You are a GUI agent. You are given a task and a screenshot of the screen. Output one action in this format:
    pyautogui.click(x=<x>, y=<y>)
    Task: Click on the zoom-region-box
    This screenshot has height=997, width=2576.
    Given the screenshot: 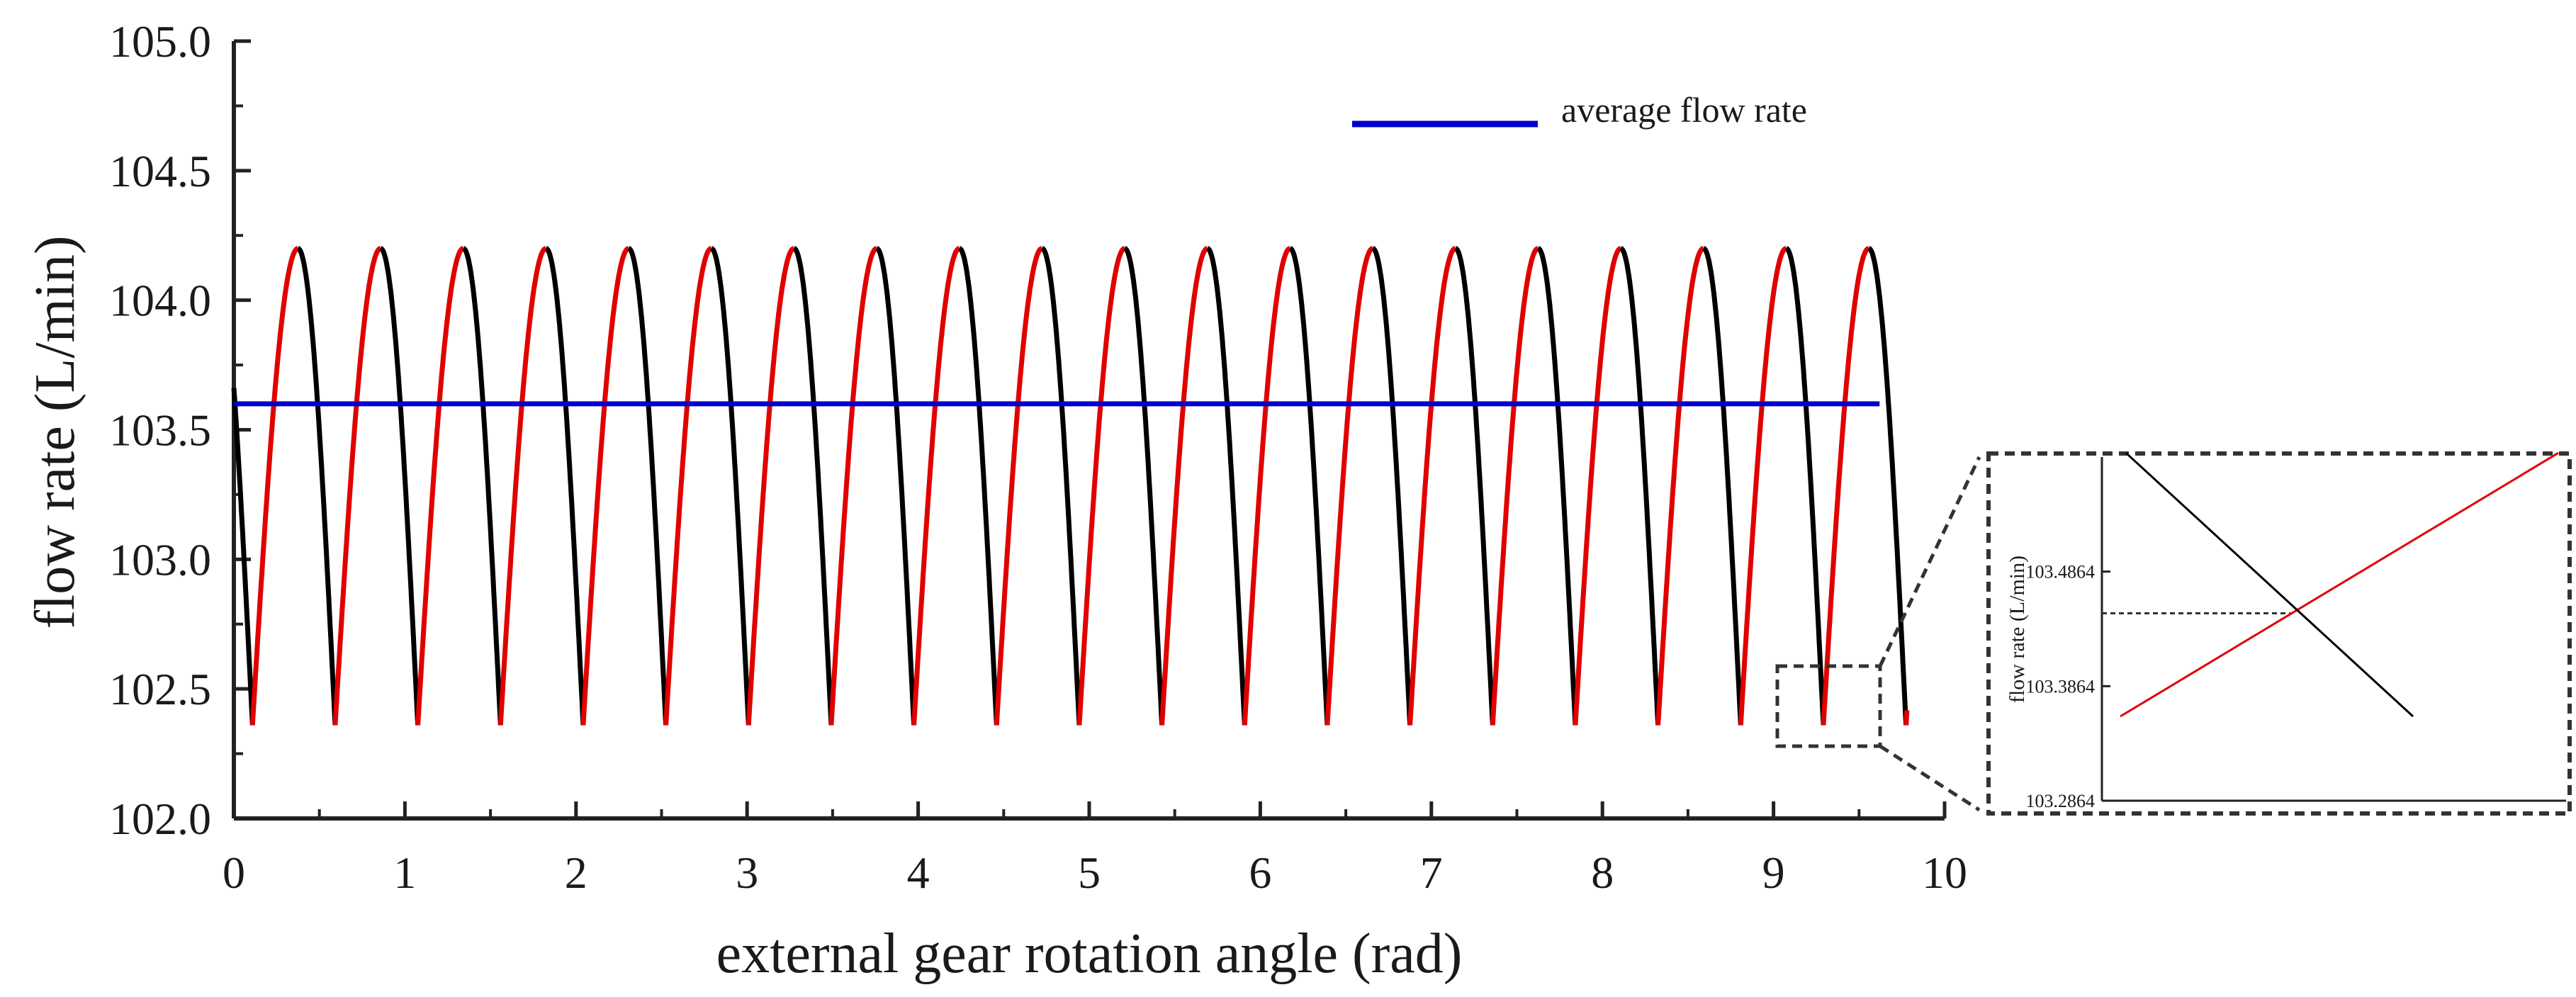 What is the action you would take?
    pyautogui.click(x=1828, y=706)
    